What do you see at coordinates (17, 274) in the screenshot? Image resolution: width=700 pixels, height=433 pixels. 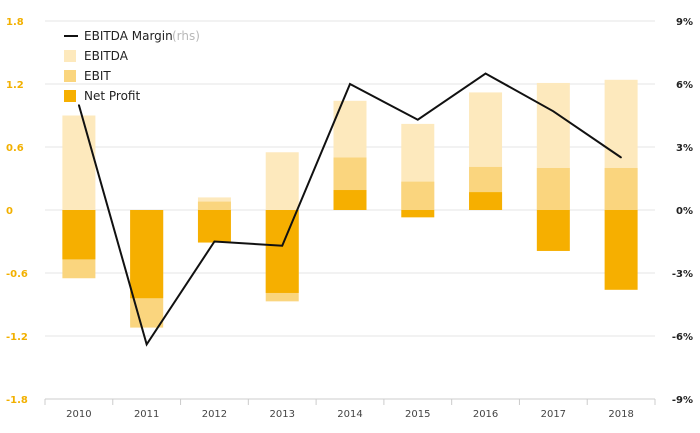 I see `y-tick-label: -0.6` at bounding box center [17, 274].